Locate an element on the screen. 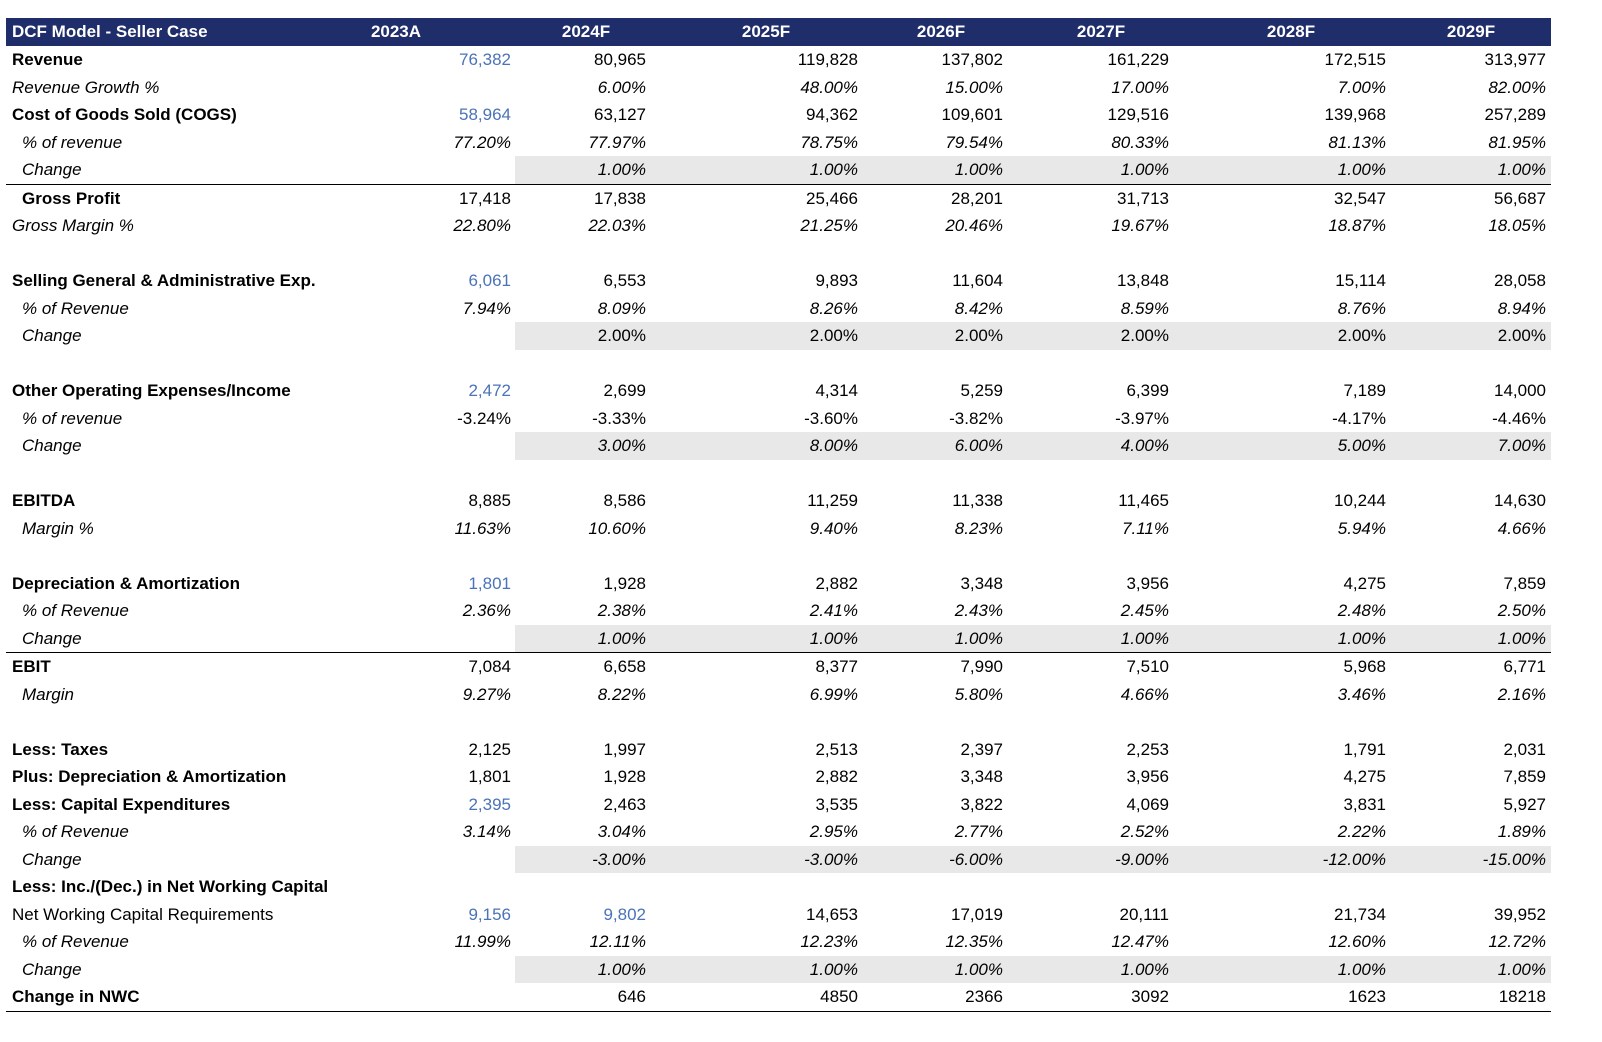 The image size is (1602, 1042). value-cell: 76,382 is located at coordinates (485, 59).